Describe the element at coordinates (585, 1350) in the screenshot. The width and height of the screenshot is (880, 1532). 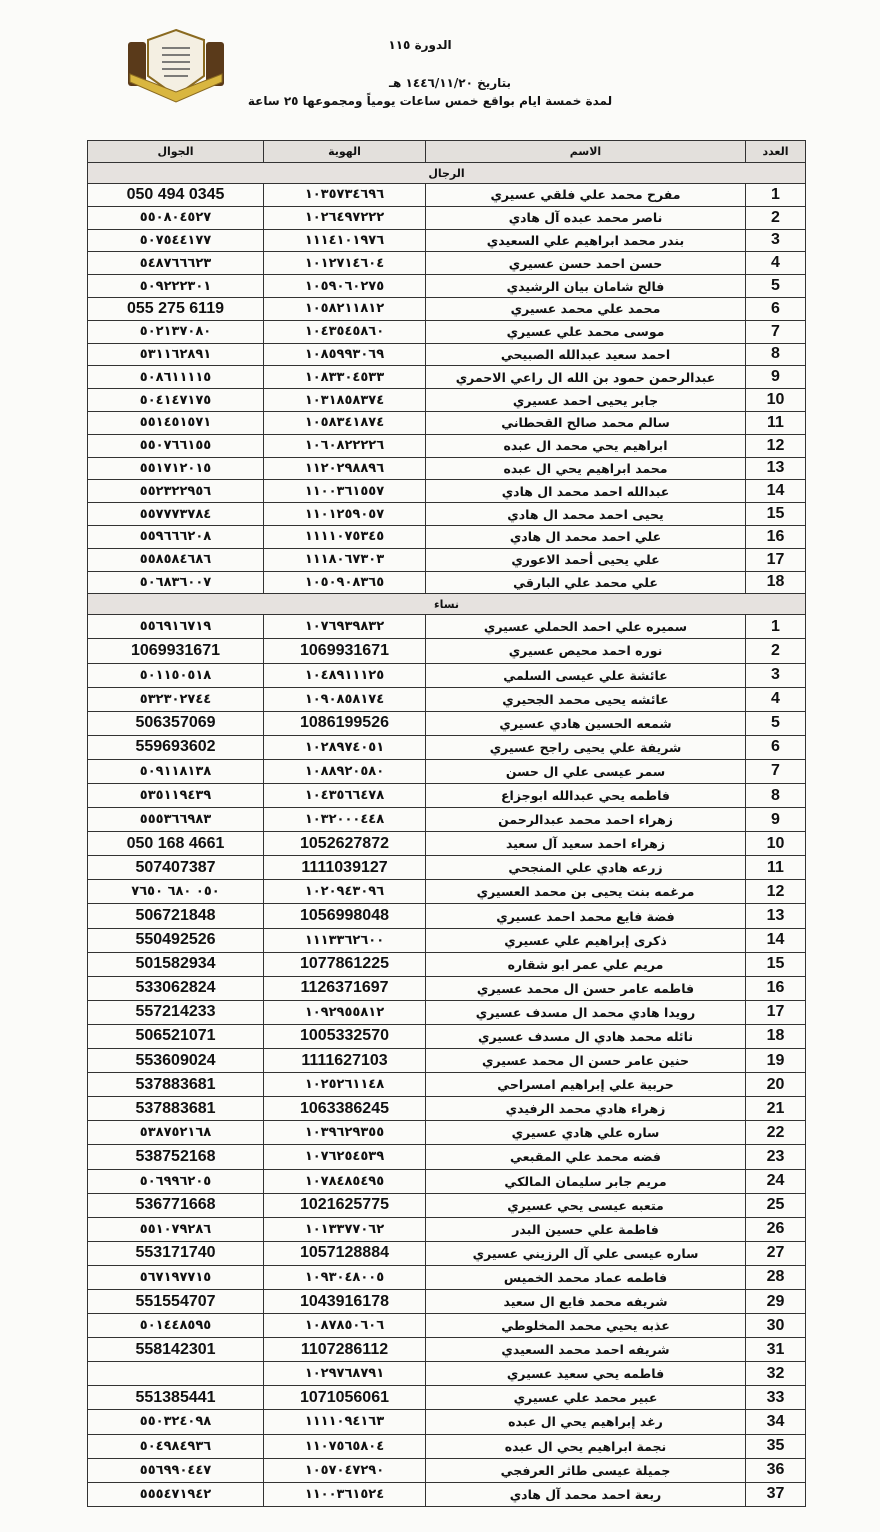
I see `participant-name: شريفه احمد محمد السعيدي` at that location.